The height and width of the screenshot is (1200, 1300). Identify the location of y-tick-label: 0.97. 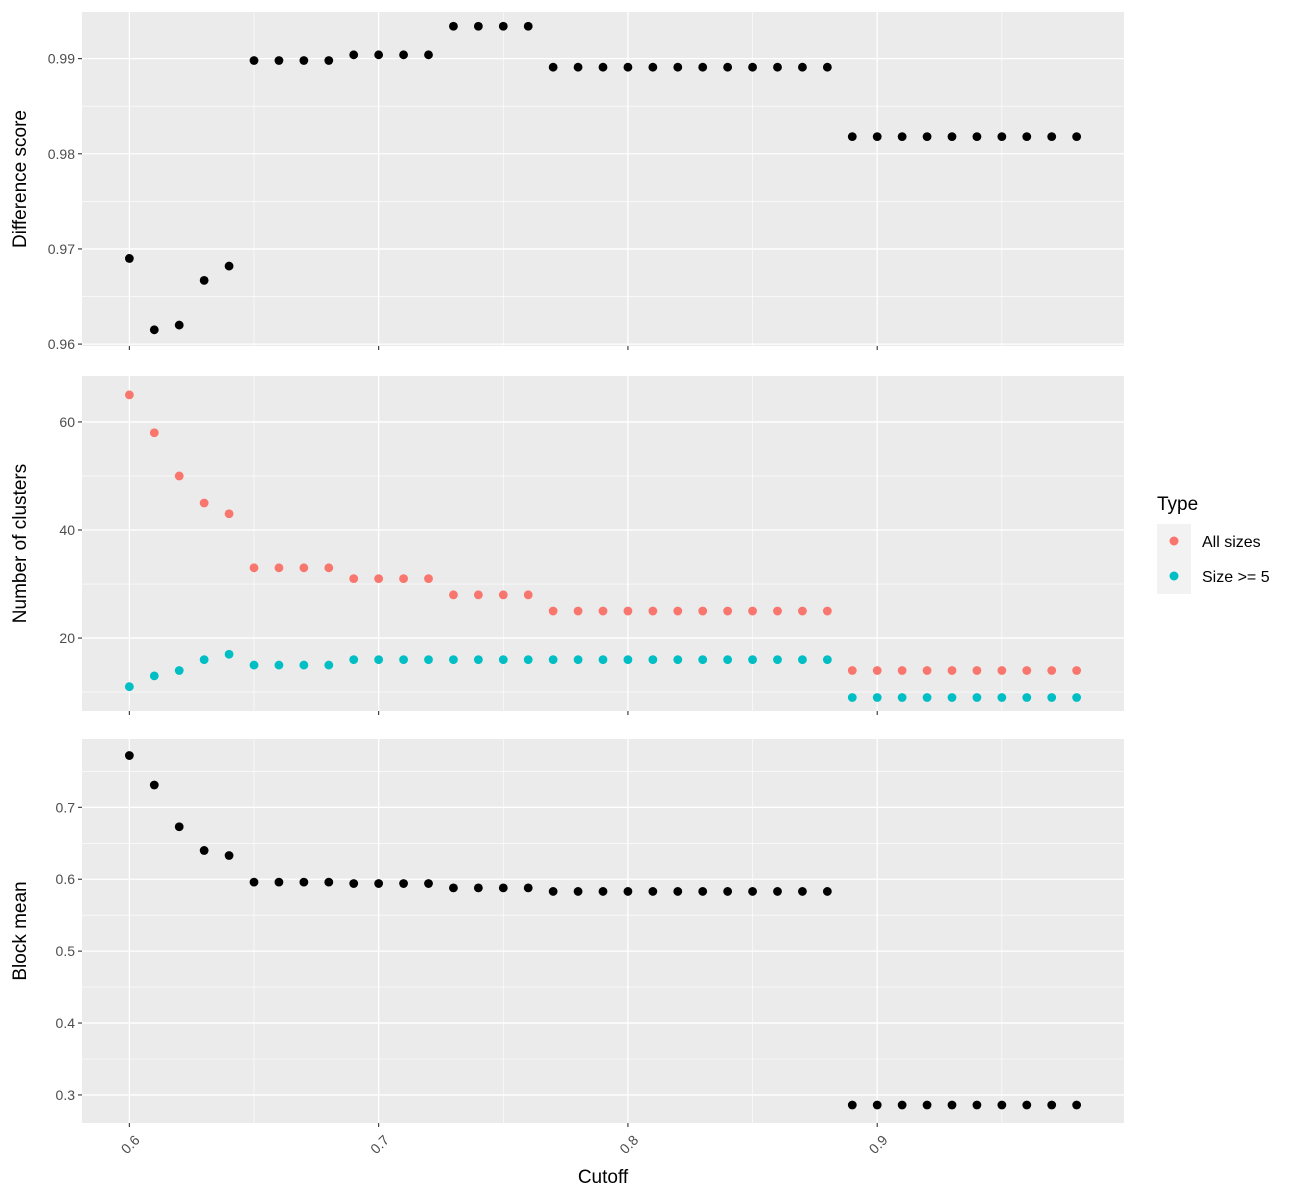
(61, 249).